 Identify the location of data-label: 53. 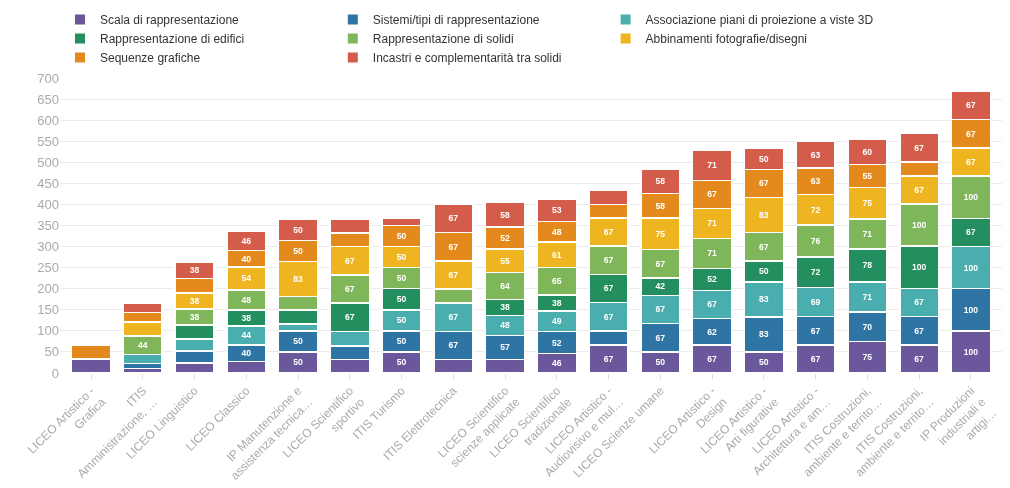
(556, 210).